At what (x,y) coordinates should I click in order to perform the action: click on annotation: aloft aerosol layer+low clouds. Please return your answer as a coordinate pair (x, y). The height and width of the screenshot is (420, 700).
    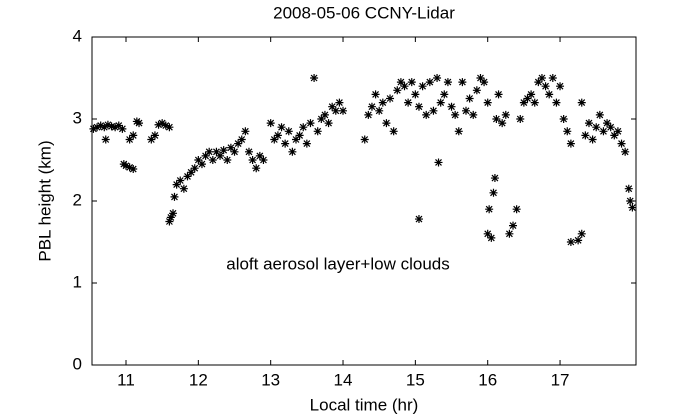
    Looking at the image, I should click on (337, 263).